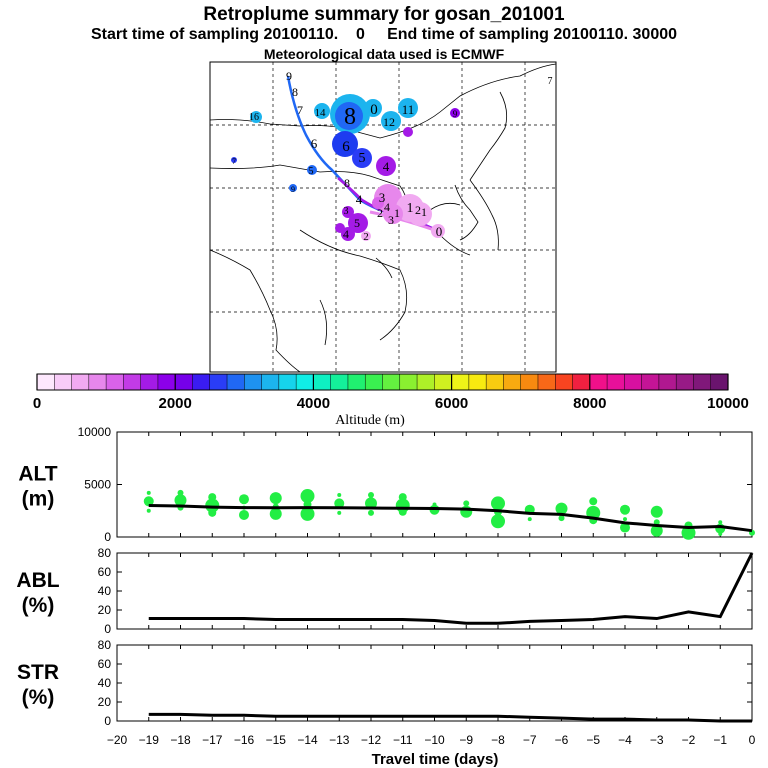 The width and height of the screenshot is (768, 768). I want to click on colorbar-tick-label: 0, so click(37, 403).